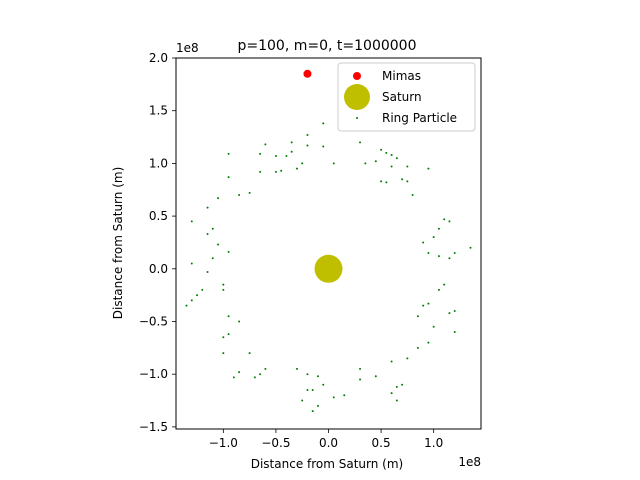 Image resolution: width=640 pixels, height=480 pixels. Describe the element at coordinates (357, 97) in the screenshot. I see `legend-marker-saturn` at that location.